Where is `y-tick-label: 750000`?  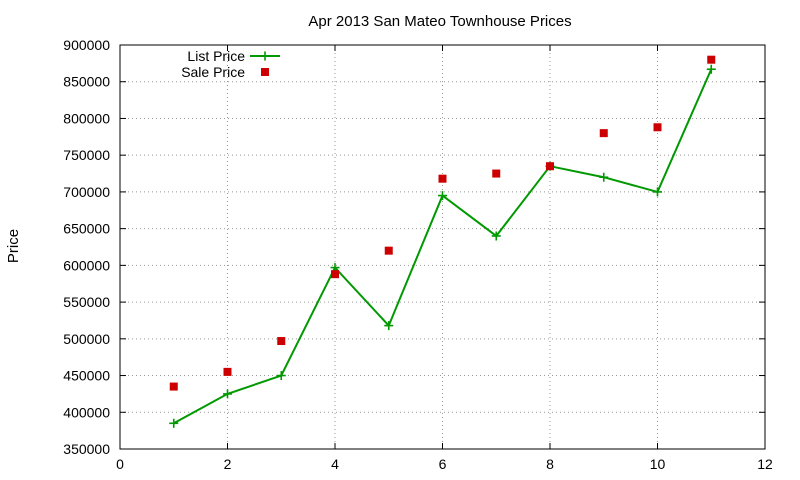
y-tick-label: 750000 is located at coordinates (86, 155).